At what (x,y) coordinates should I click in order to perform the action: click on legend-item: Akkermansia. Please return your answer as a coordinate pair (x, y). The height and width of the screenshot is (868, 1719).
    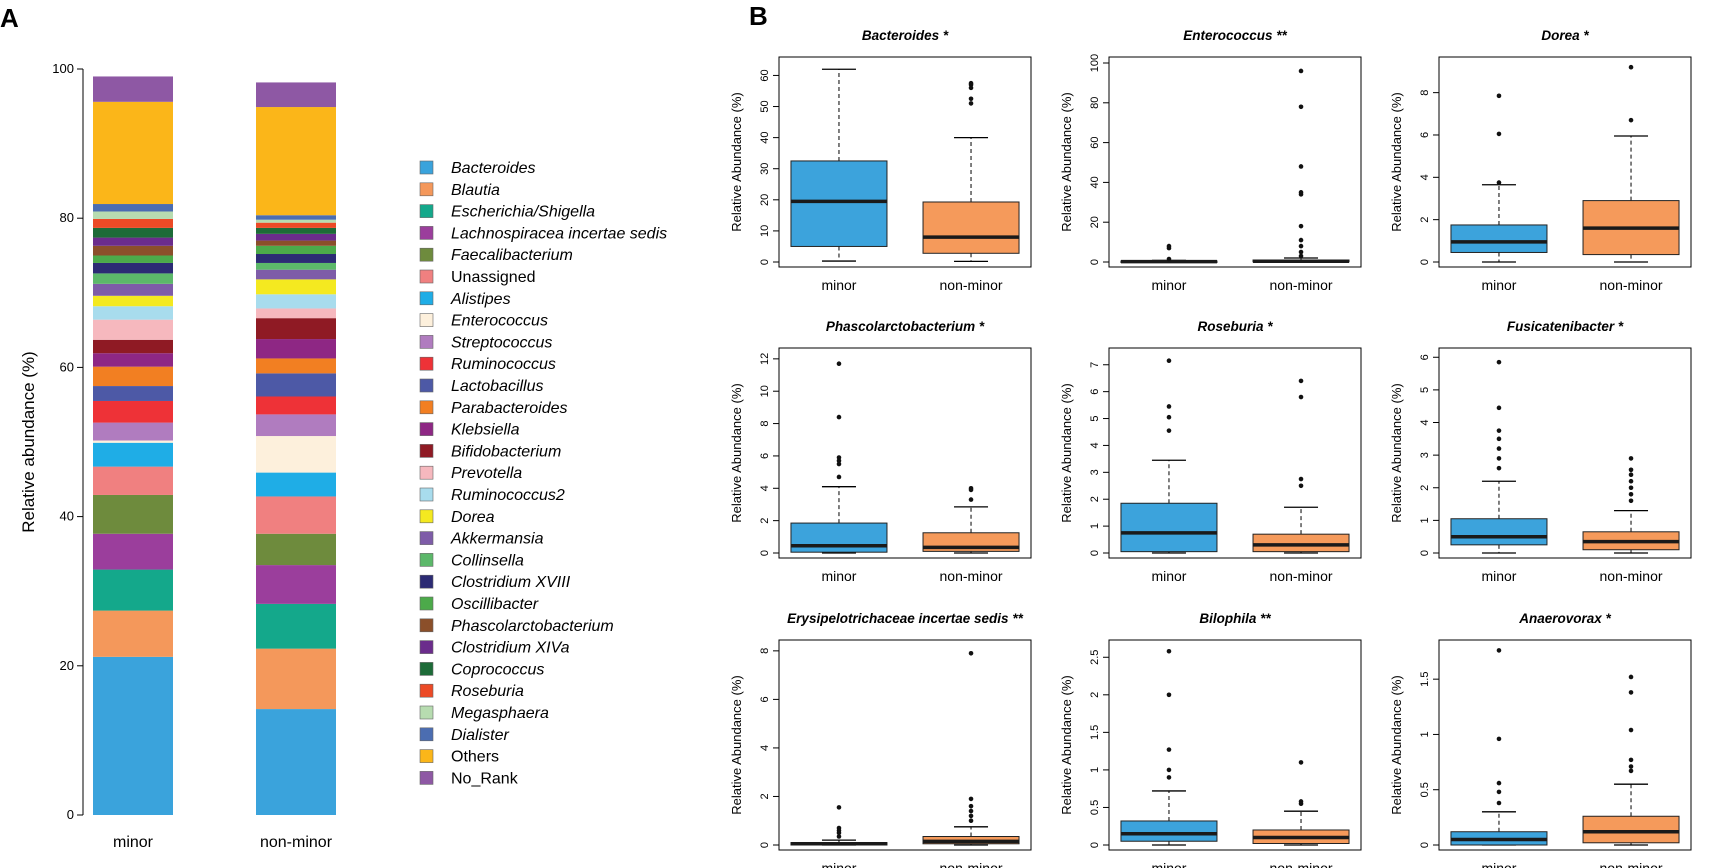
    Looking at the image, I should click on (481, 539).